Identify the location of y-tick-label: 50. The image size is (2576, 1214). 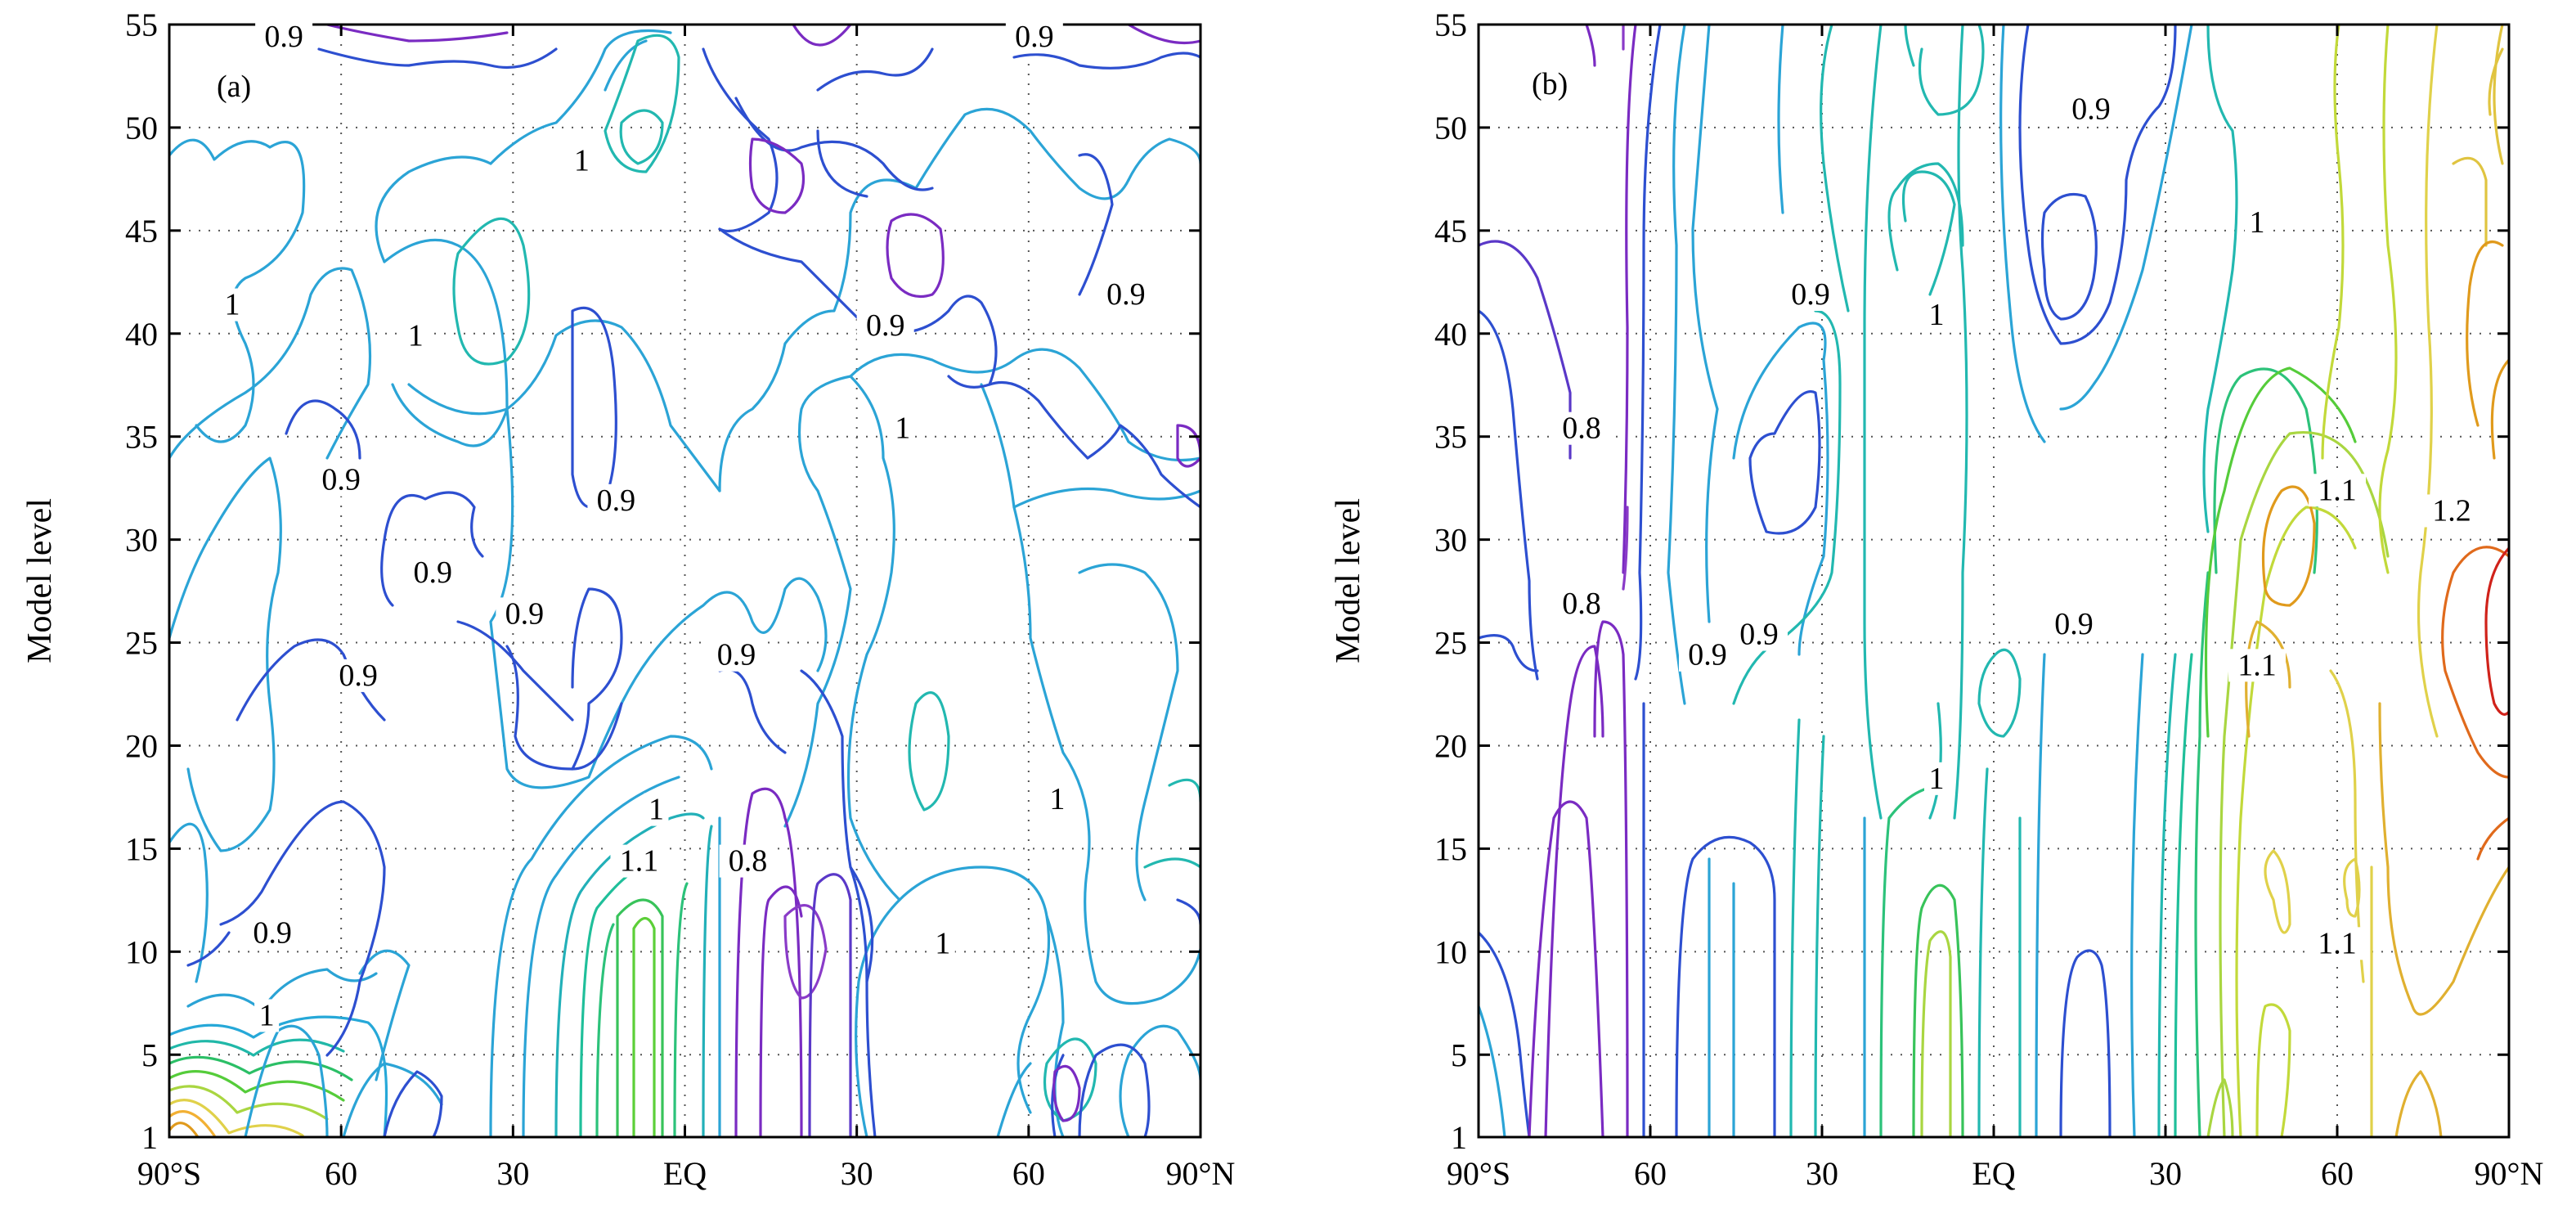
(1450, 128).